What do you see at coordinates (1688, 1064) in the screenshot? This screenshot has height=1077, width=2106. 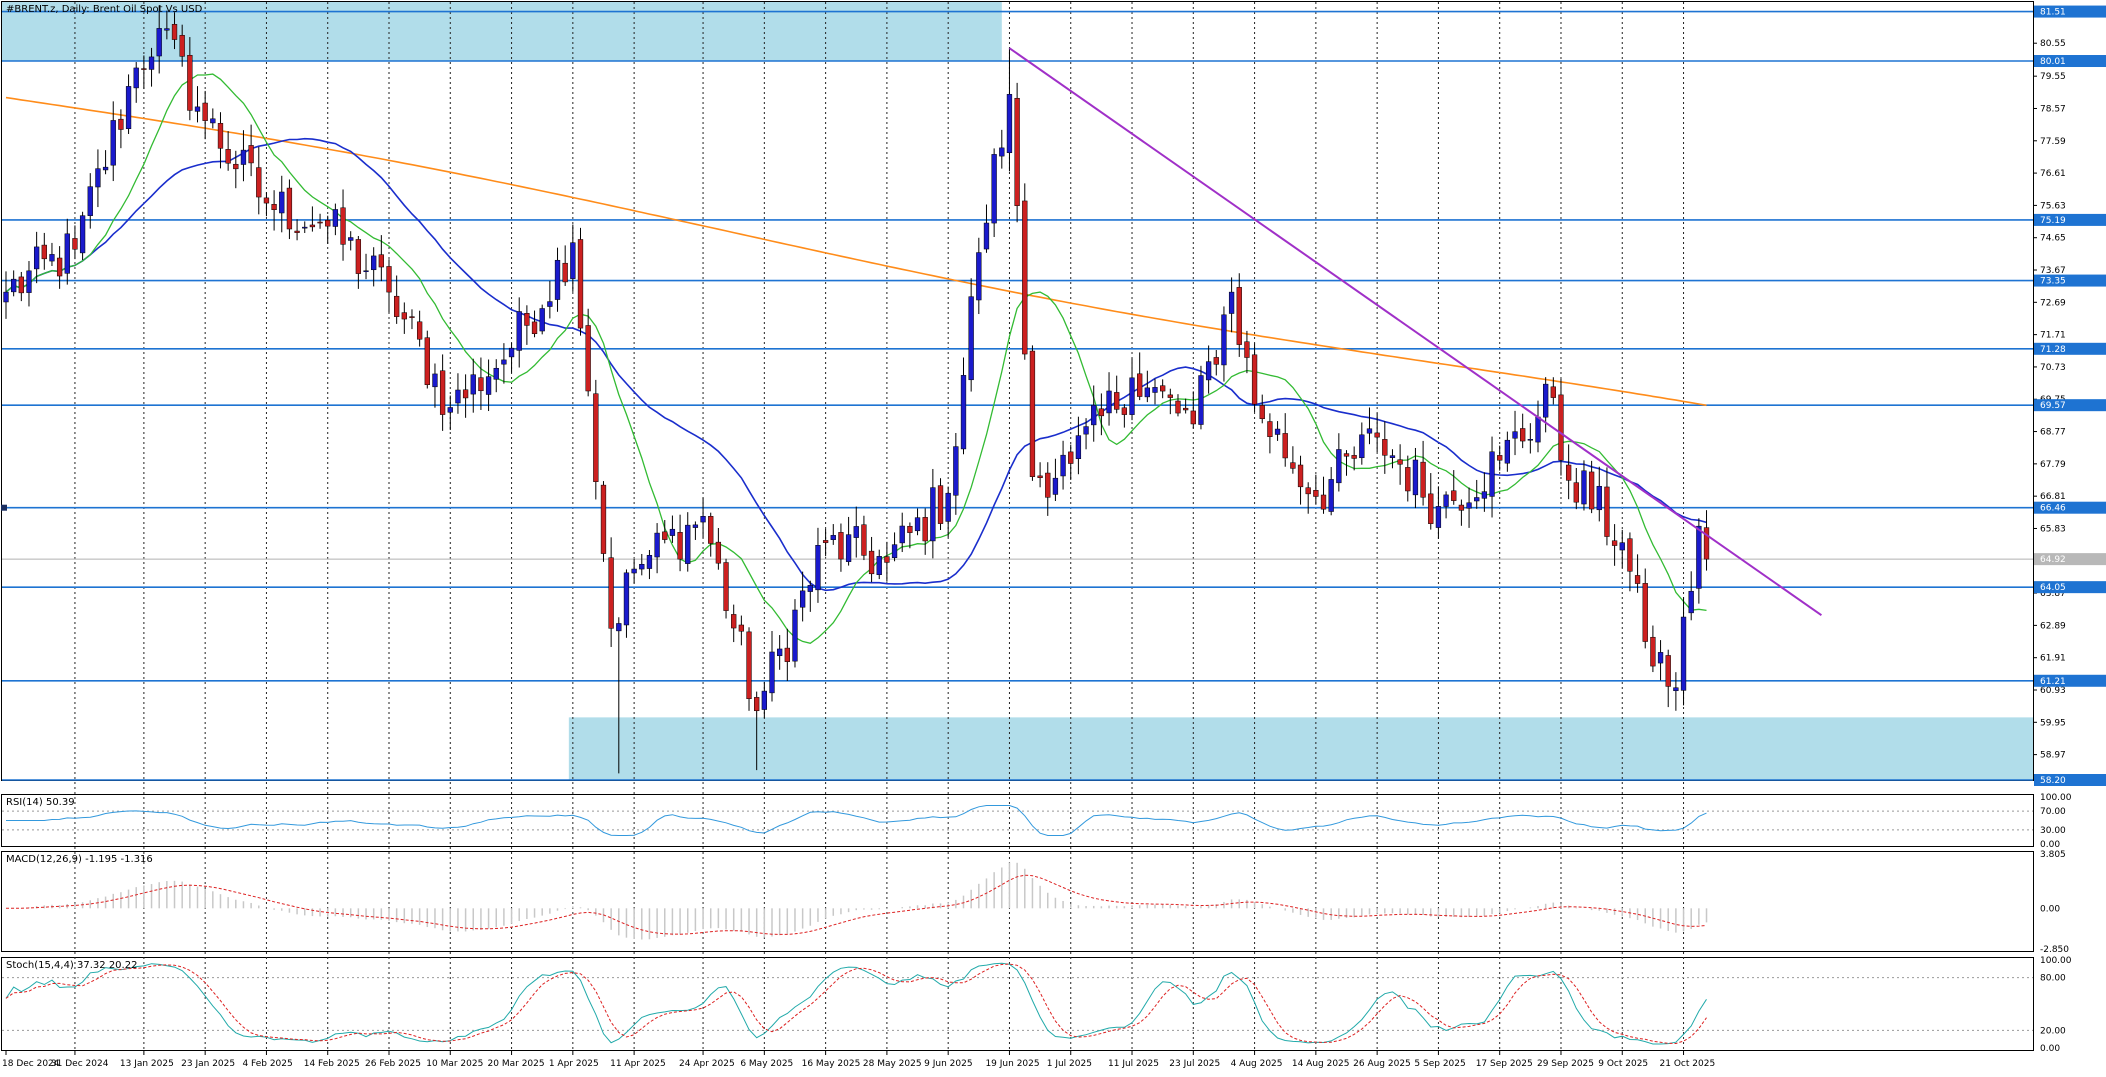 I see `time-tick-label: 21 Oct 2025` at bounding box center [1688, 1064].